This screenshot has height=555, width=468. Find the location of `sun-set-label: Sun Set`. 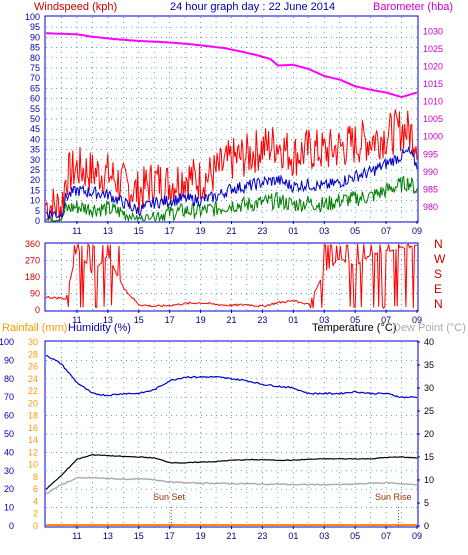

sun-set-label: Sun Set is located at coordinates (169, 497).